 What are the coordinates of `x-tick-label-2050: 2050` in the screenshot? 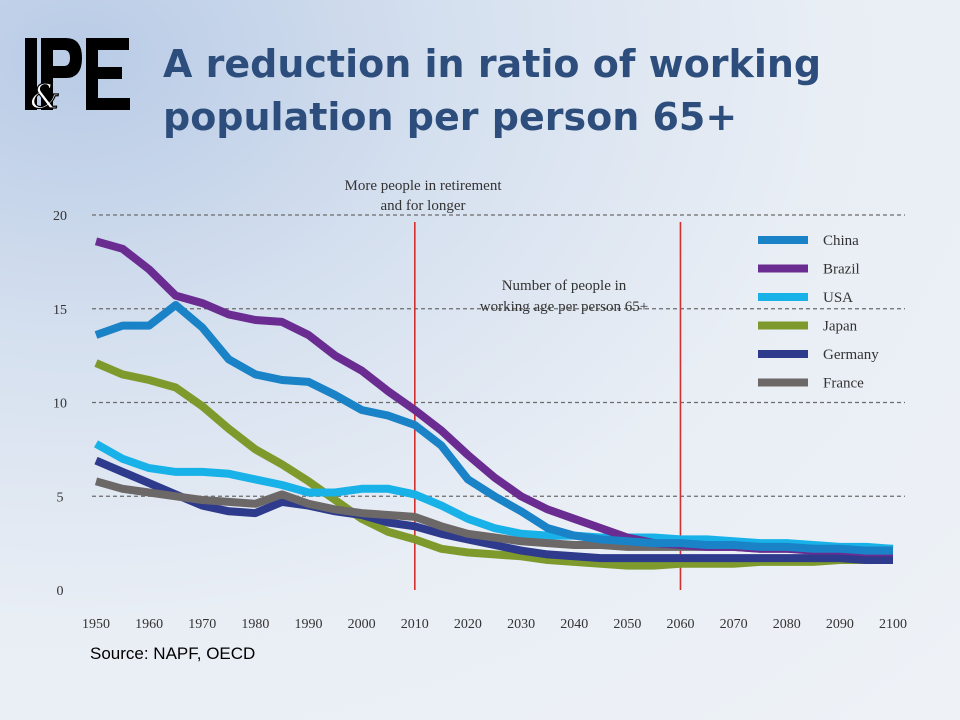 It's located at (627, 624).